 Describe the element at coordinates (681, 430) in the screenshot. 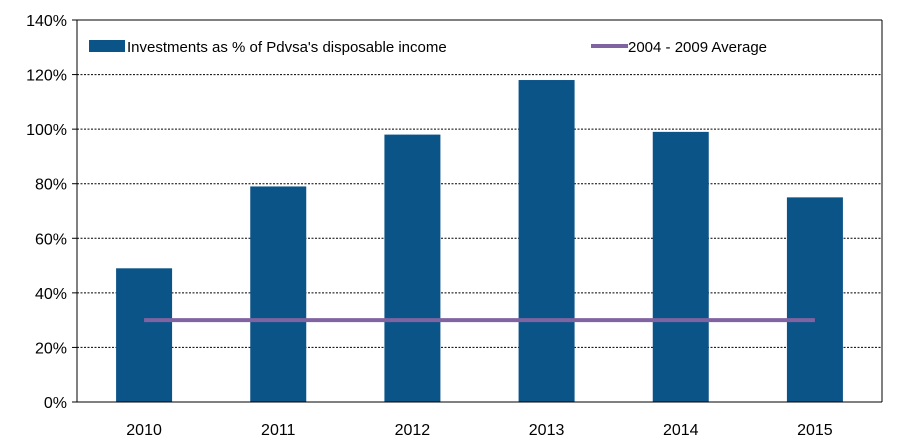

I see `x-tick-label: 2014` at that location.